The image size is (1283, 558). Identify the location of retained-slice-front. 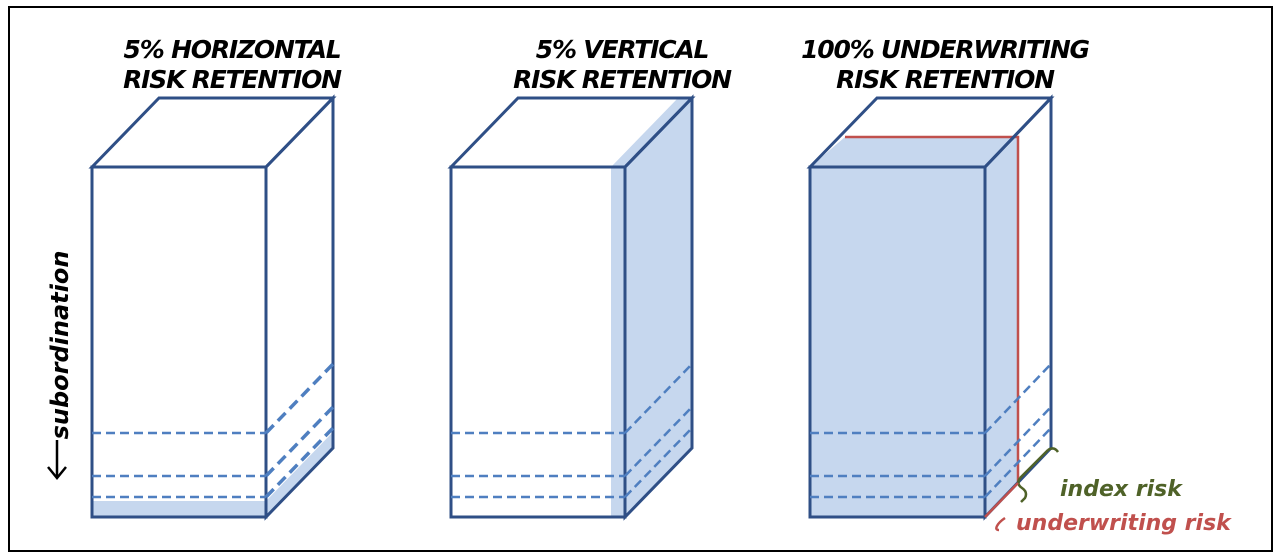
(618, 342).